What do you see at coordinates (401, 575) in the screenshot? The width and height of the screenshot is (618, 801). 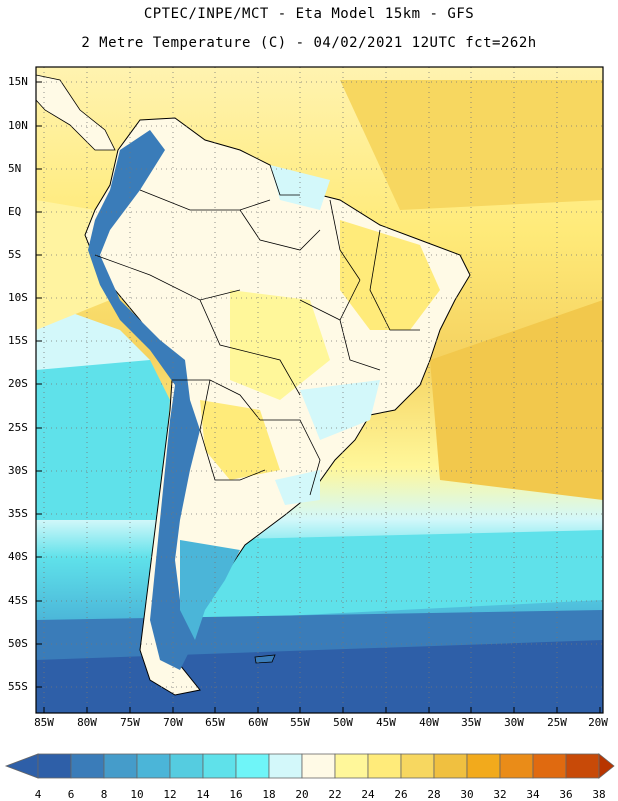 I see `south-atlantic-cyan` at bounding box center [401, 575].